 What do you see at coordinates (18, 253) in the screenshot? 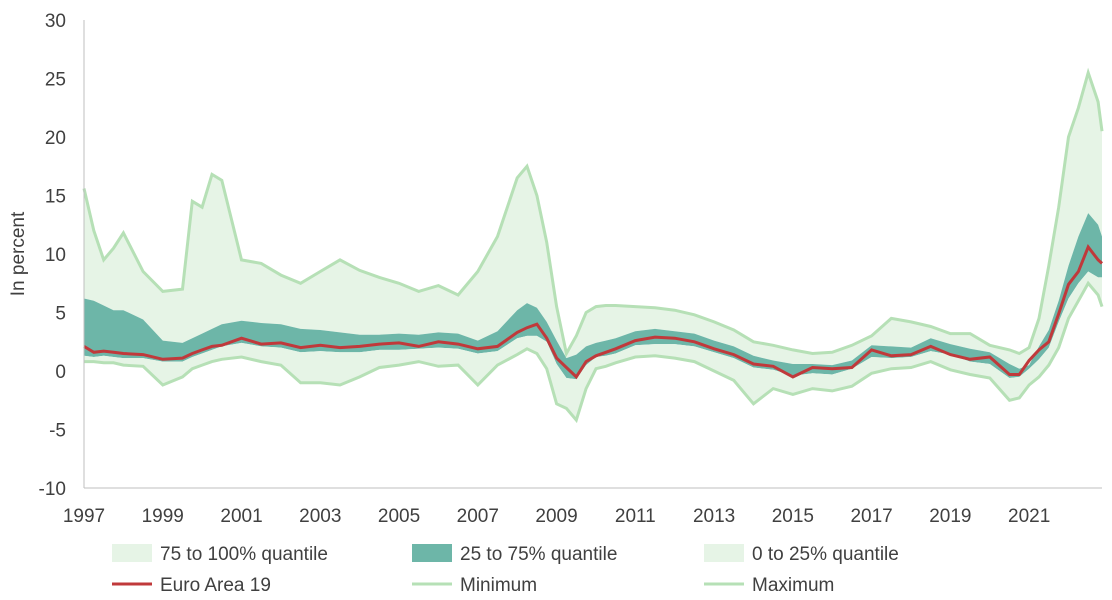
I see `y-axis-title: In percent` at bounding box center [18, 253].